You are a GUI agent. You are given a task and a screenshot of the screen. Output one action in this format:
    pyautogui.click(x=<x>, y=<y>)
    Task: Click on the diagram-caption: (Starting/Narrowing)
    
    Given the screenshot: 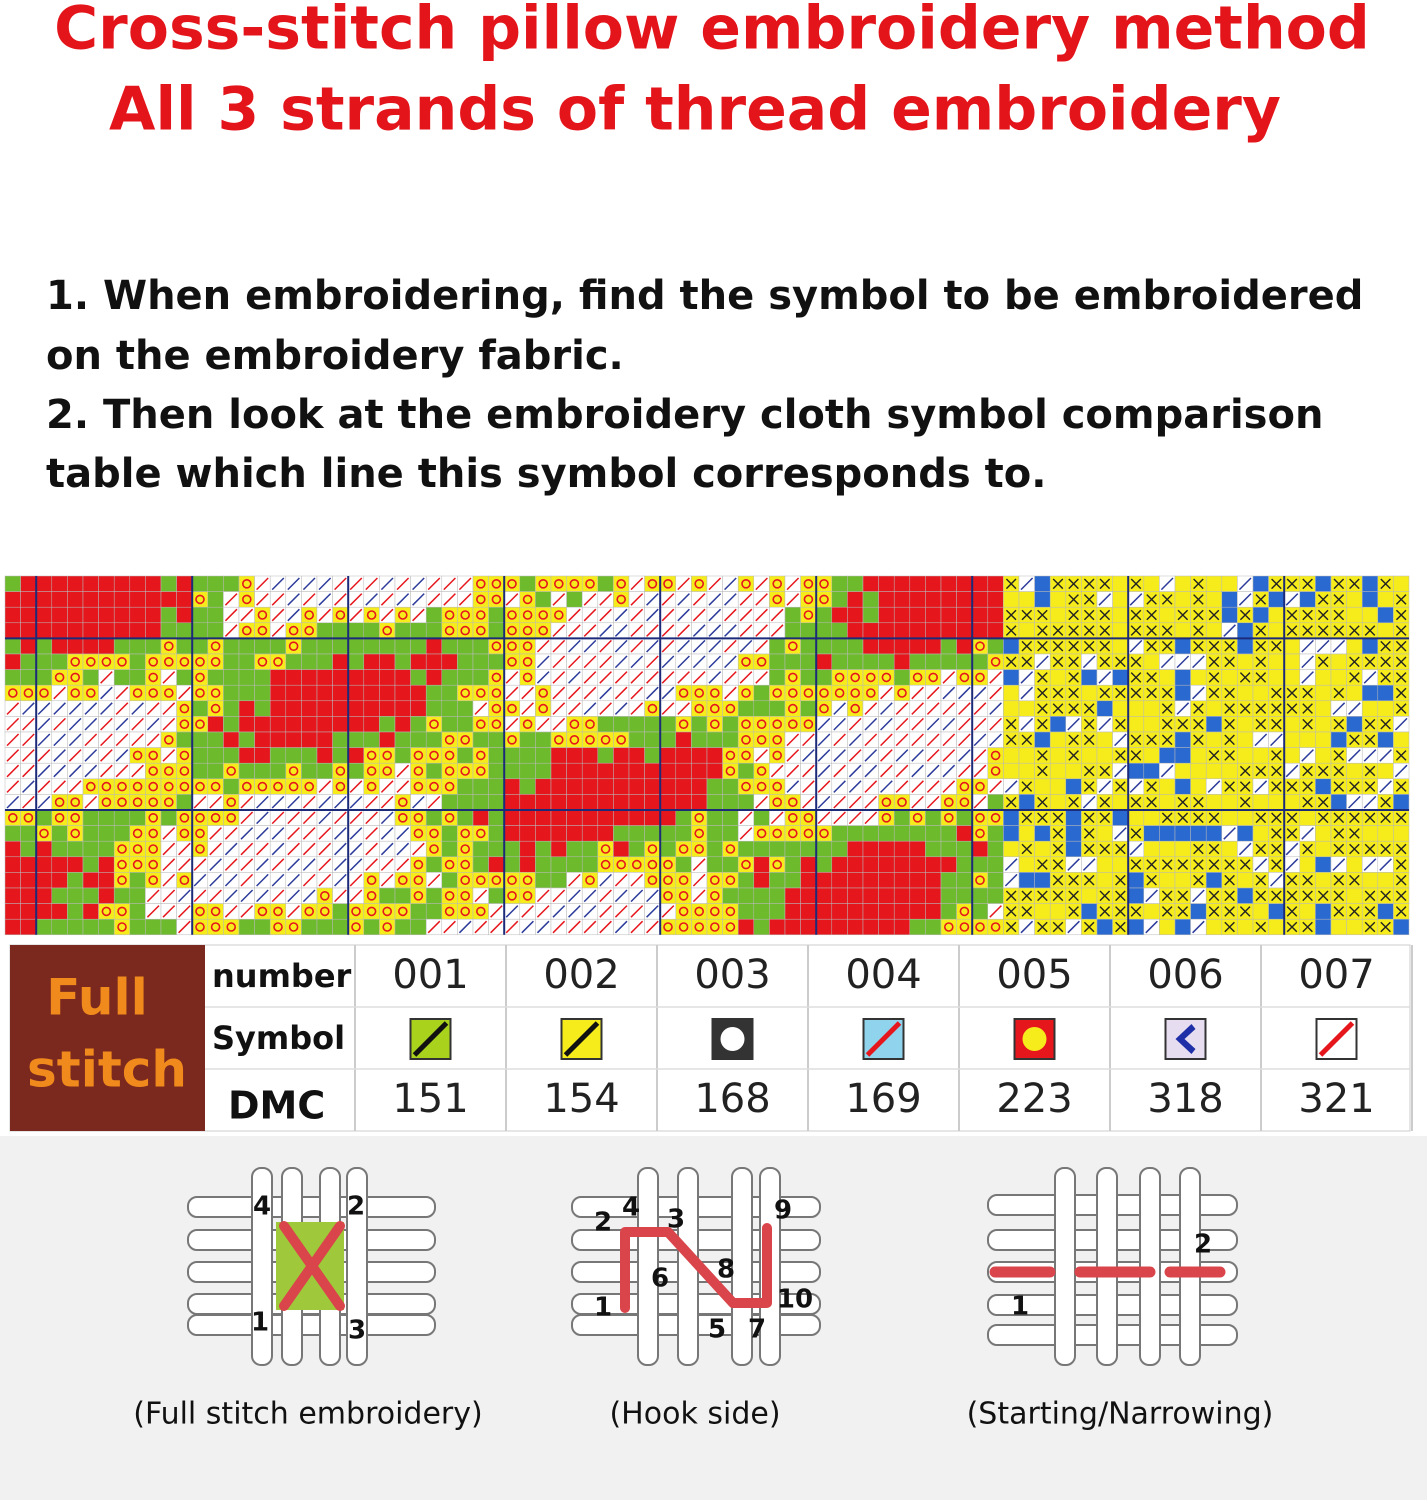 What is the action you would take?
    pyautogui.click(x=1120, y=1414)
    